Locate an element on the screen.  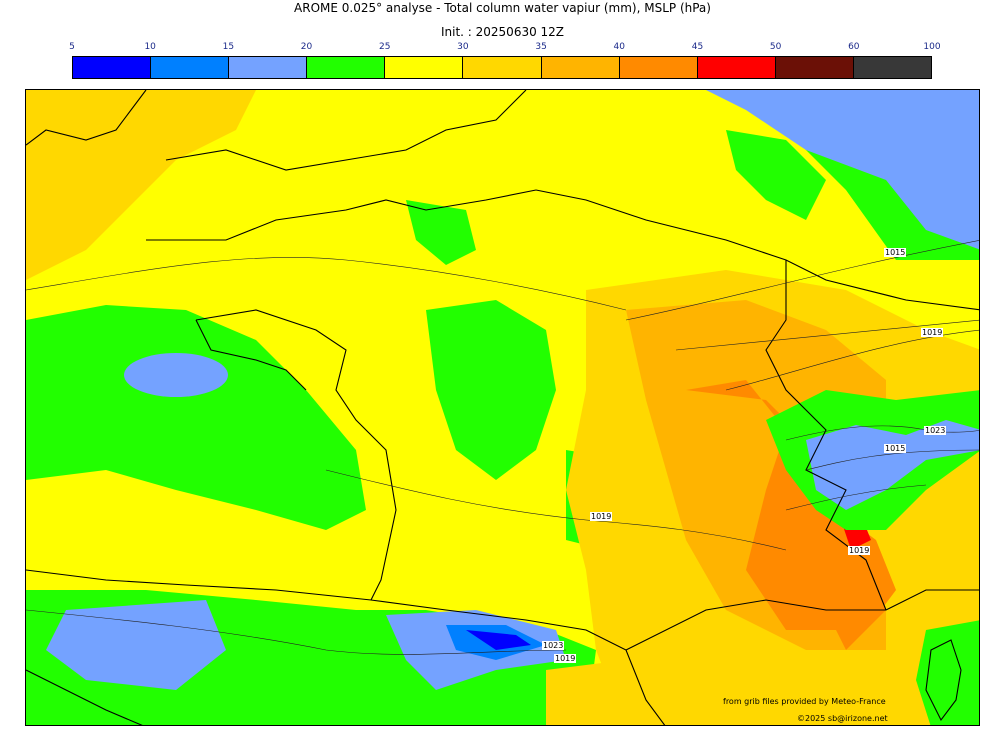
coast-spain-north is located at coordinates (199, 585).